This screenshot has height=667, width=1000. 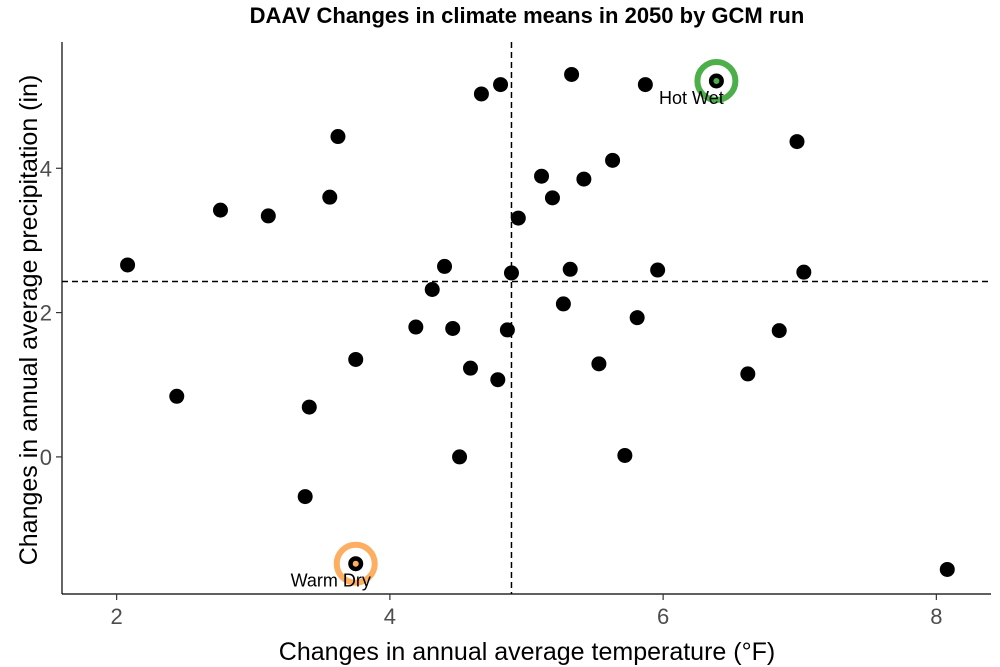 I want to click on y-tick-label: 0, so click(x=46, y=457).